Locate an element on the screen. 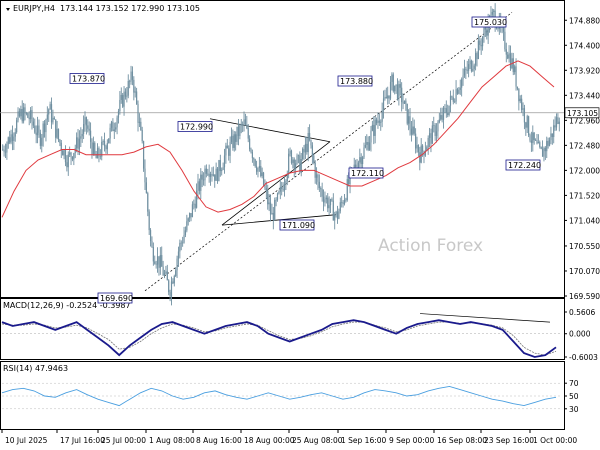 Image resolution: width=600 pixels, height=450 pixels. time-tick-label: 18 Aug 00:00 is located at coordinates (269, 440).